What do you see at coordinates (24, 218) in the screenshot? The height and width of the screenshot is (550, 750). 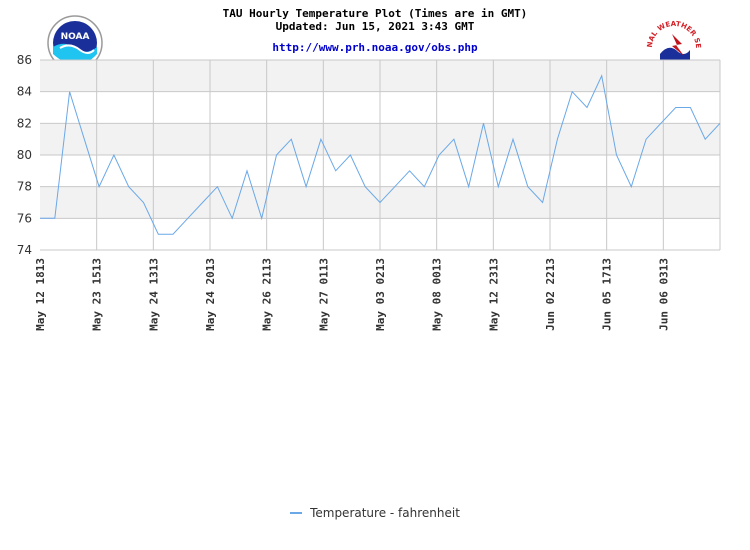 I see `y-tick-label: 76` at bounding box center [24, 218].